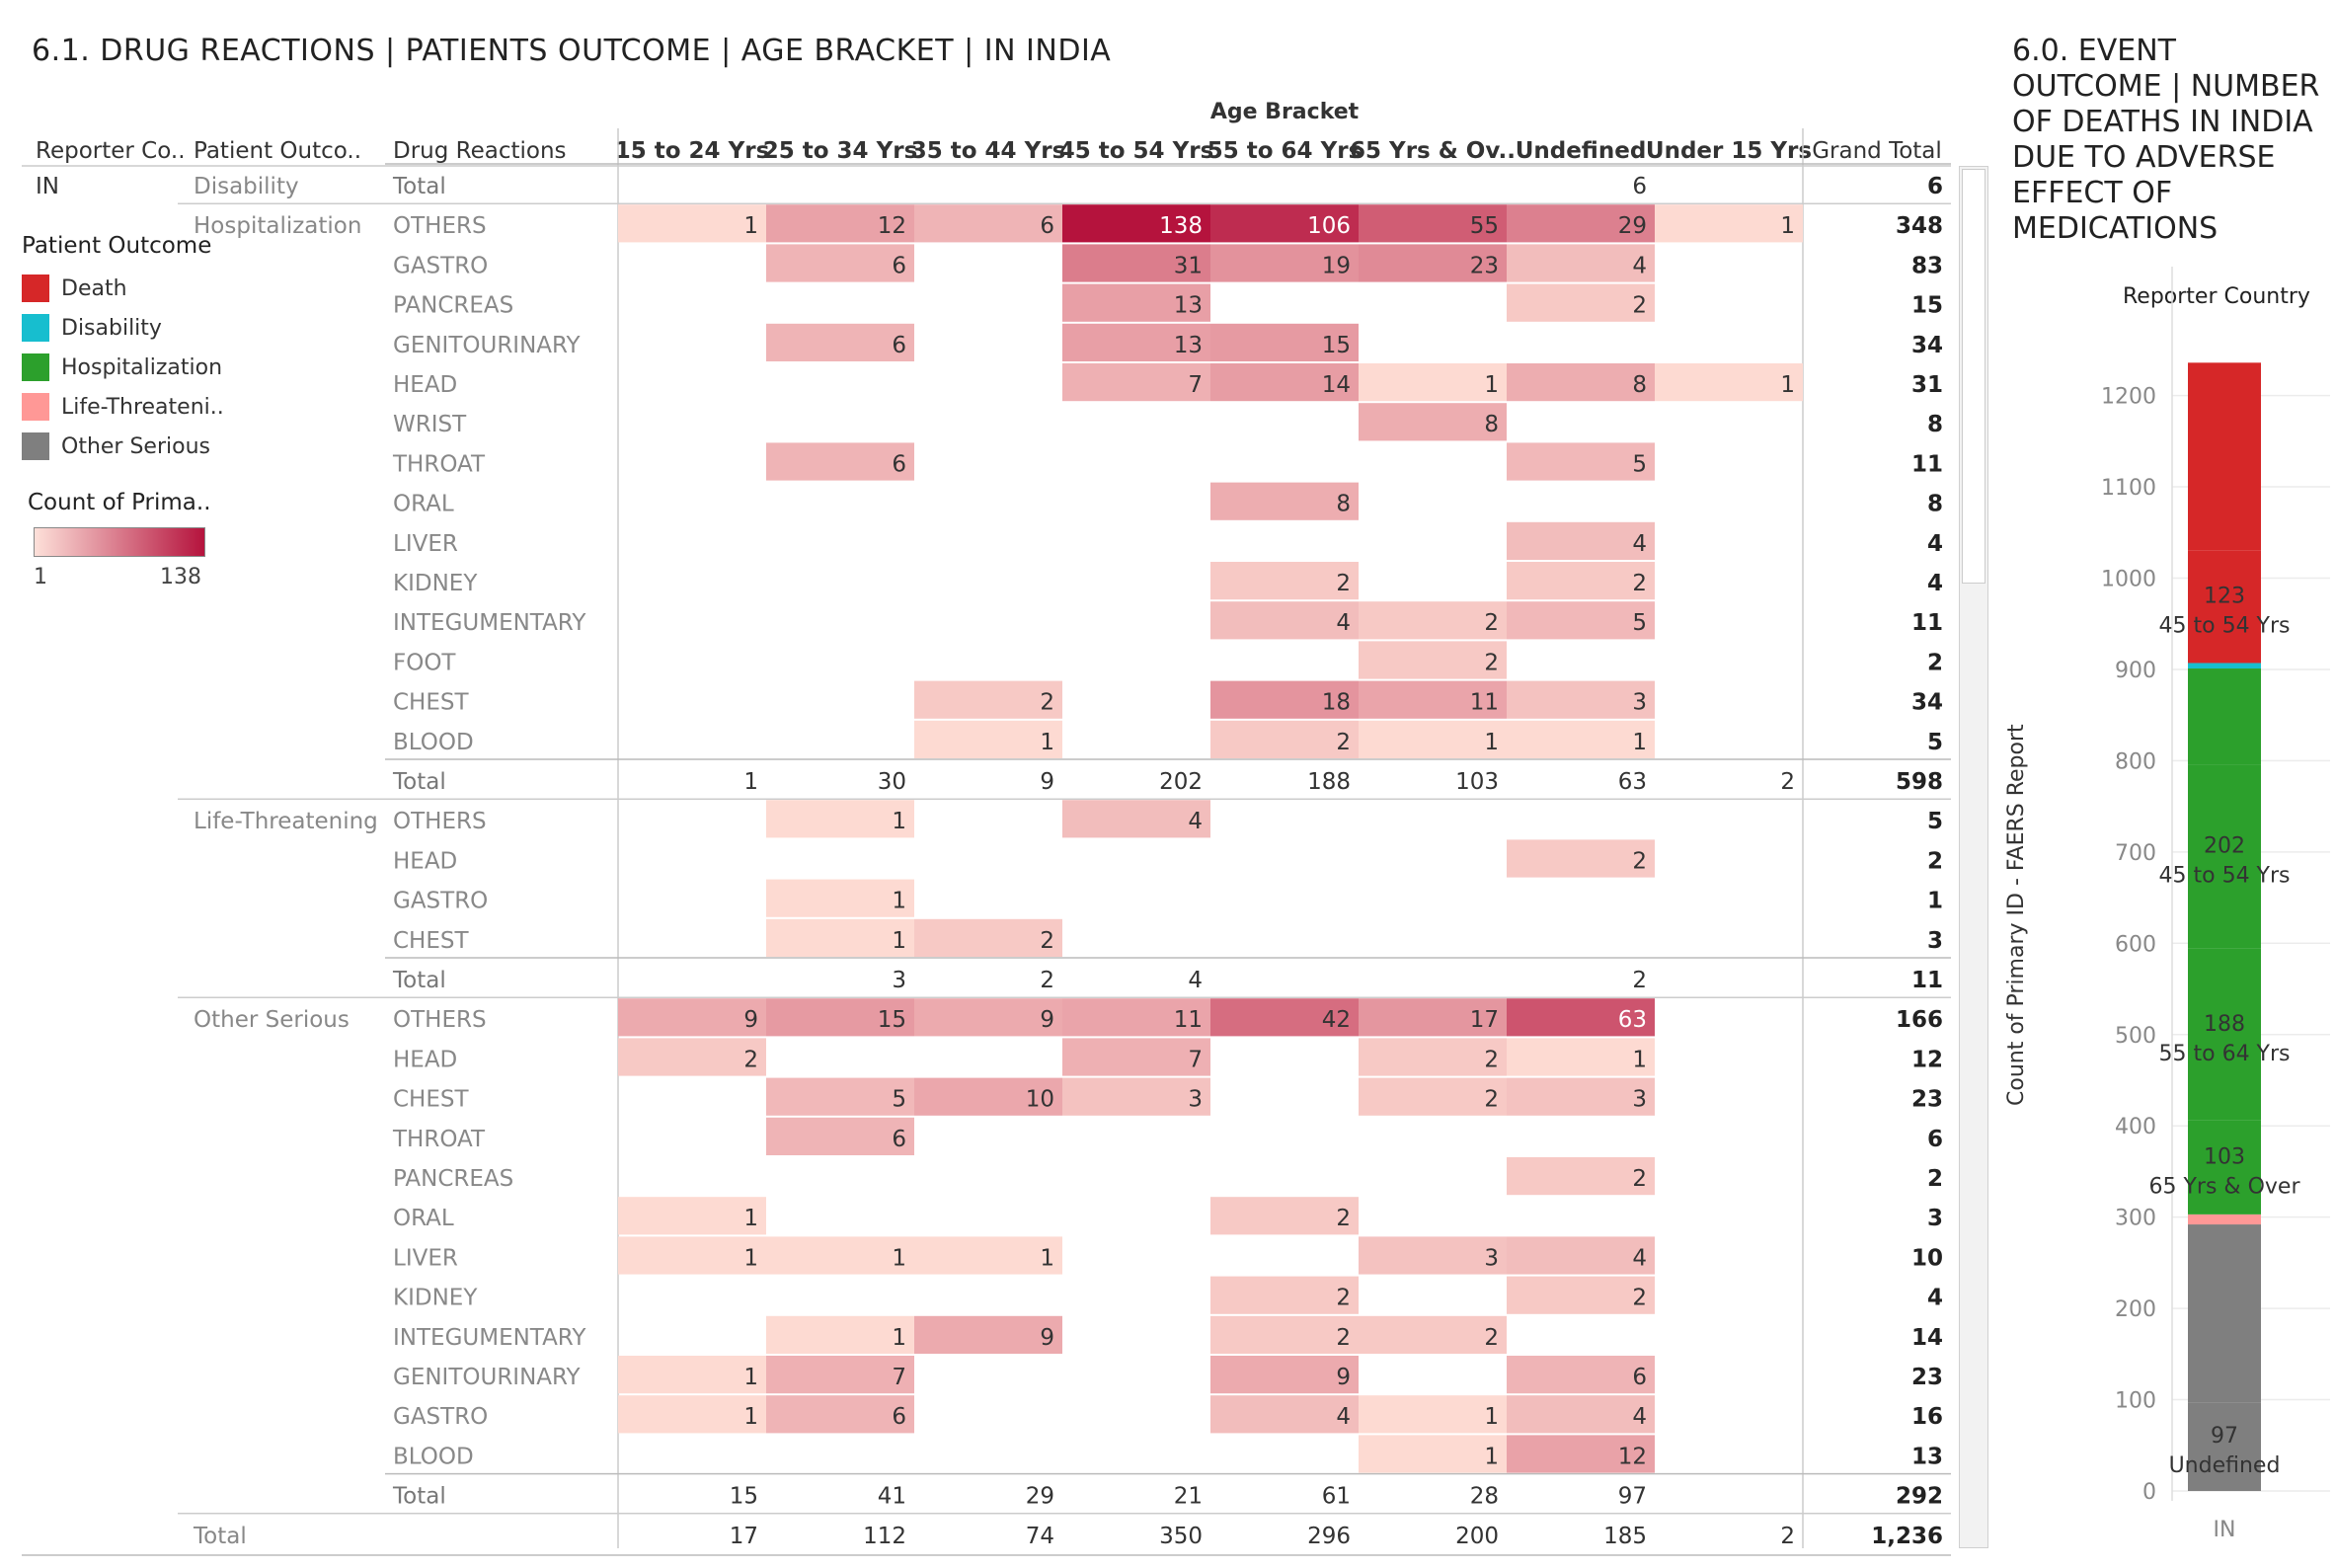 This screenshot has width=2336, height=1568. Describe the element at coordinates (1137, 151) in the screenshot. I see `column-header: 45 to 54 Yrs` at that location.